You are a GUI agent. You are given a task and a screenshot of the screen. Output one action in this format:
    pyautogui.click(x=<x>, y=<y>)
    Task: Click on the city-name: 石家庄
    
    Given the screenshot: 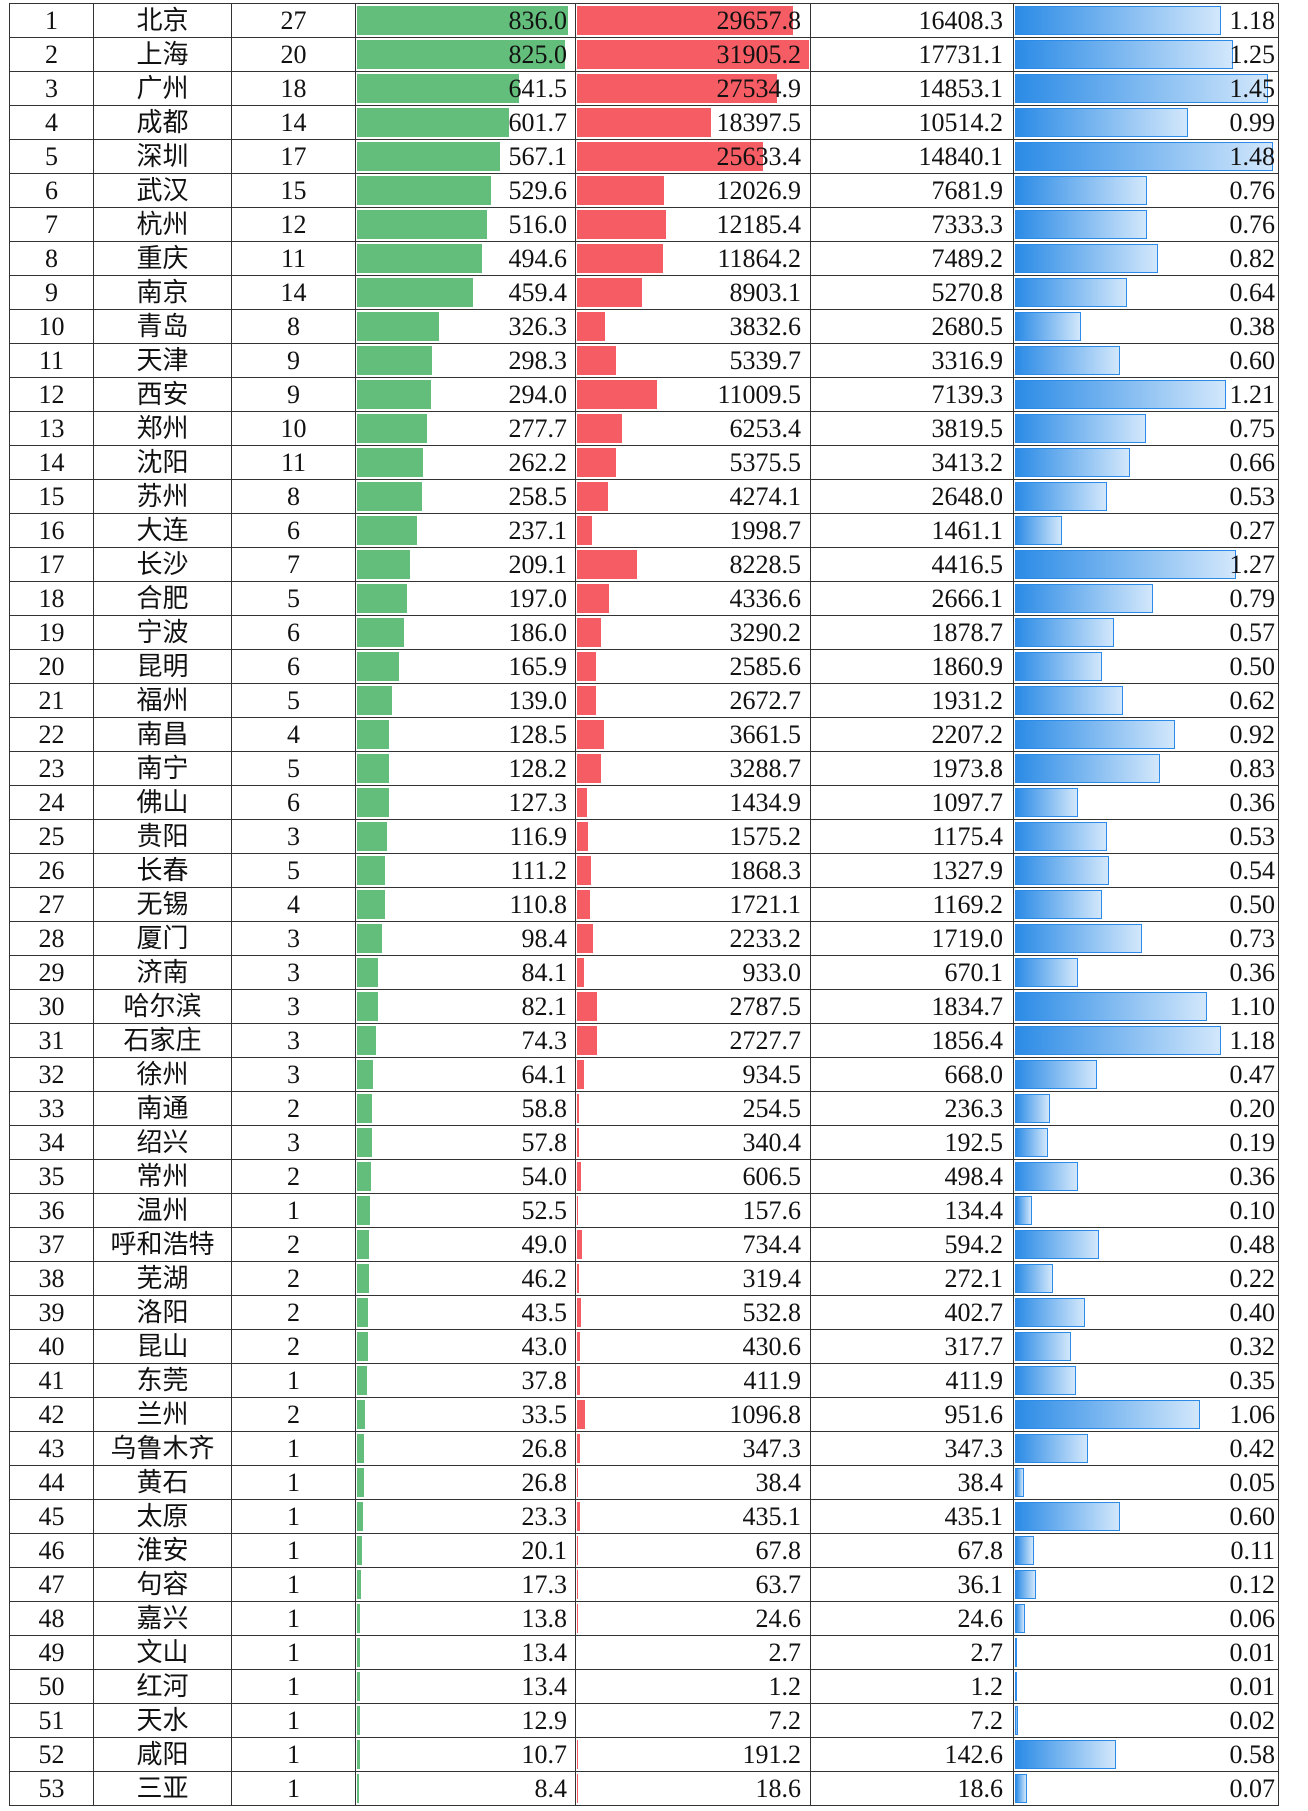 What is the action you would take?
    pyautogui.click(x=162, y=1040)
    